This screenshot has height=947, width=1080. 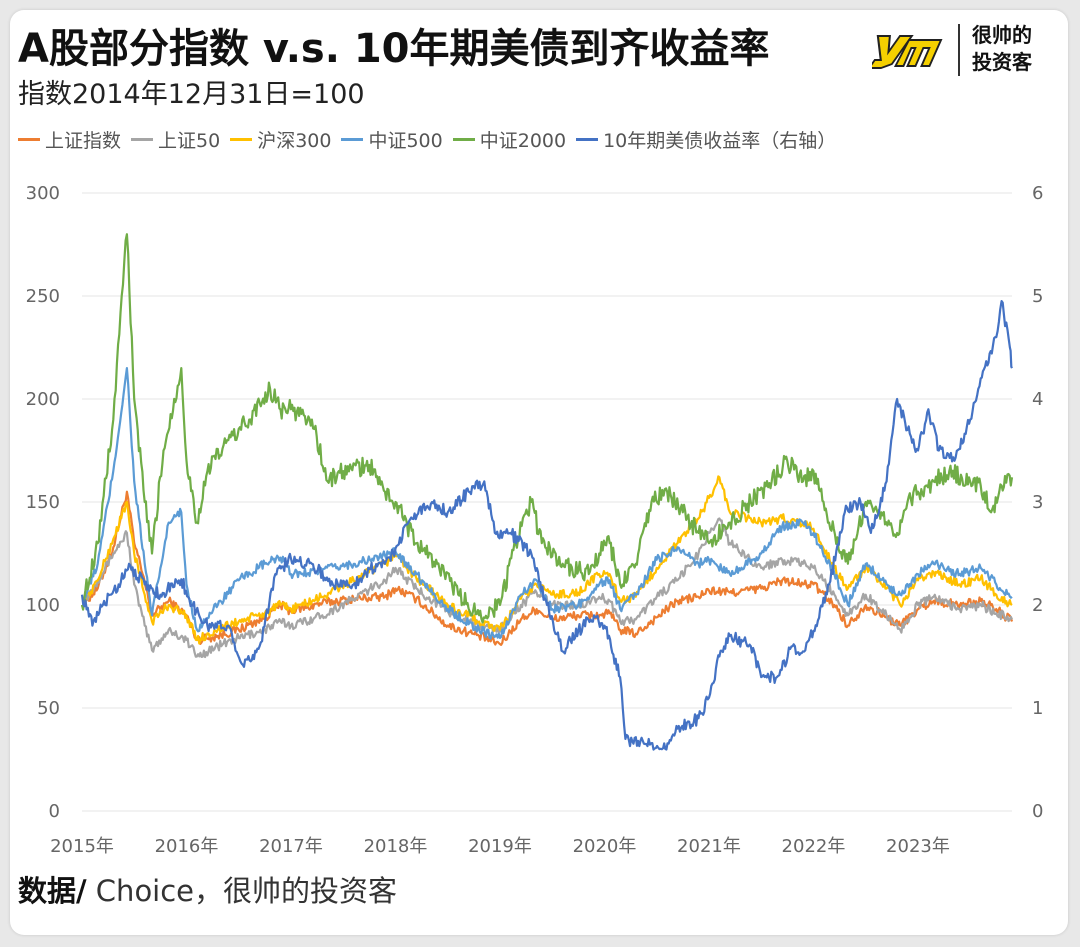 I want to click on legend-item: 中证2000, so click(x=509, y=139).